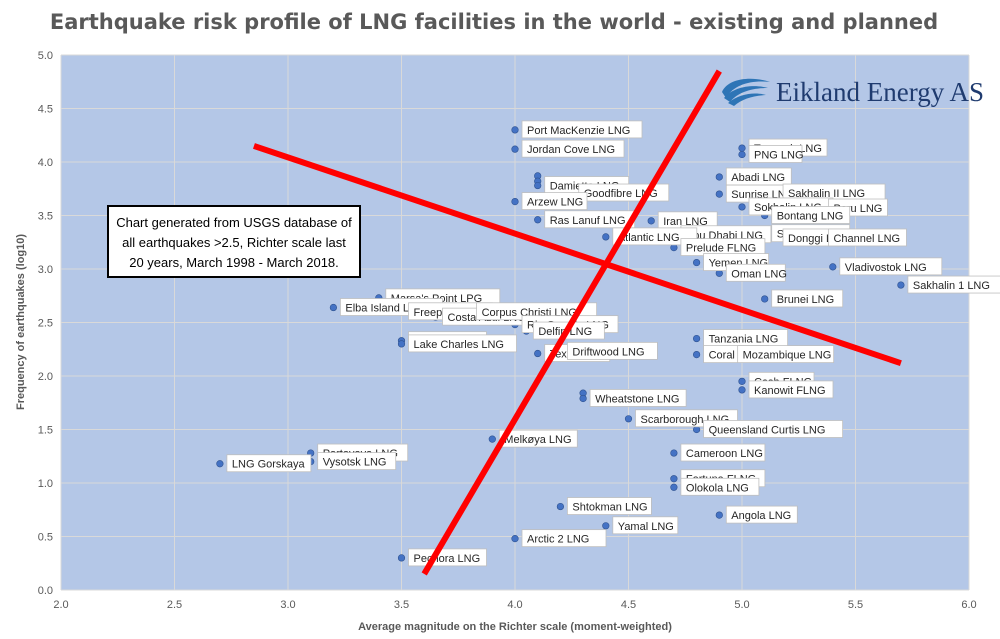 Image resolution: width=1000 pixels, height=639 pixels. I want to click on point-label: Oman LNG, so click(756, 272).